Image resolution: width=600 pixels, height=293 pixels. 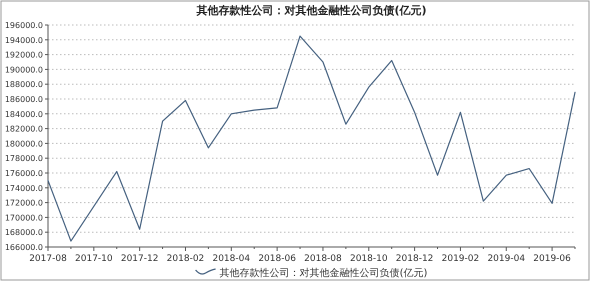 What do you see at coordinates (23, 99) in the screenshot?
I see `y-tick-label: 186000.0` at bounding box center [23, 99].